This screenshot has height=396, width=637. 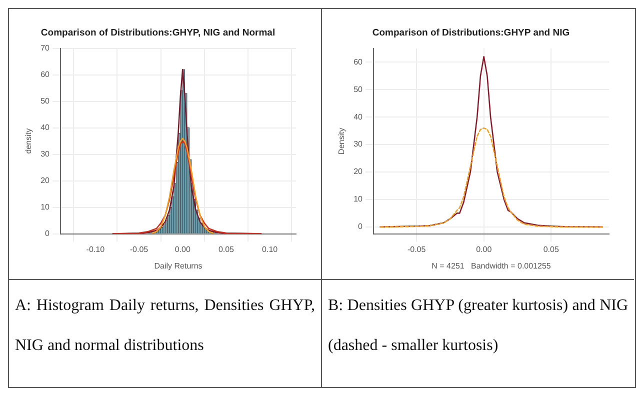 I want to click on x-axis-title: Daily Returns, so click(x=178, y=265).